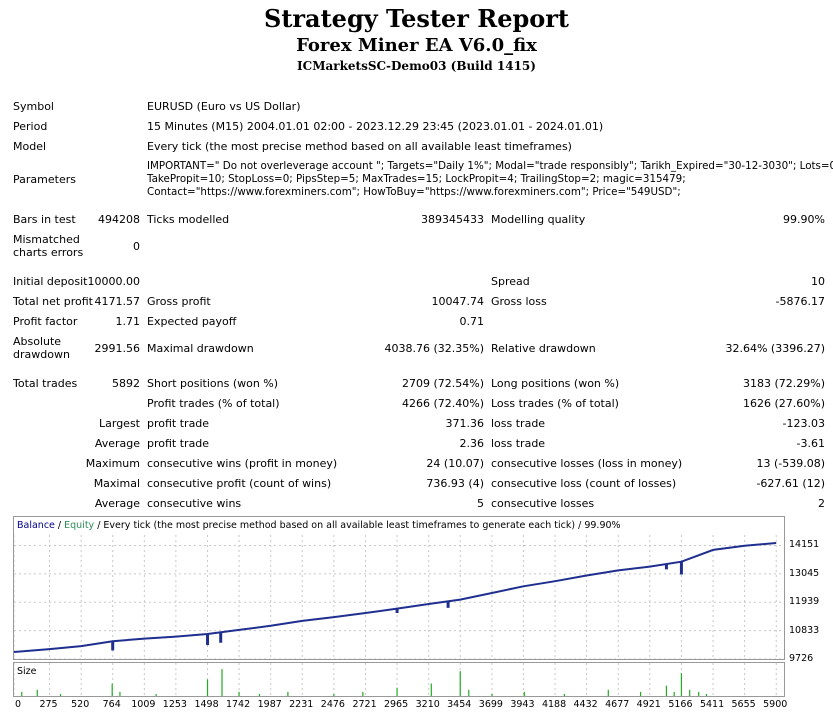 This screenshot has width=833, height=714. What do you see at coordinates (37, 341) in the screenshot?
I see `abs-drawdown-label-1: Absolute` at bounding box center [37, 341].